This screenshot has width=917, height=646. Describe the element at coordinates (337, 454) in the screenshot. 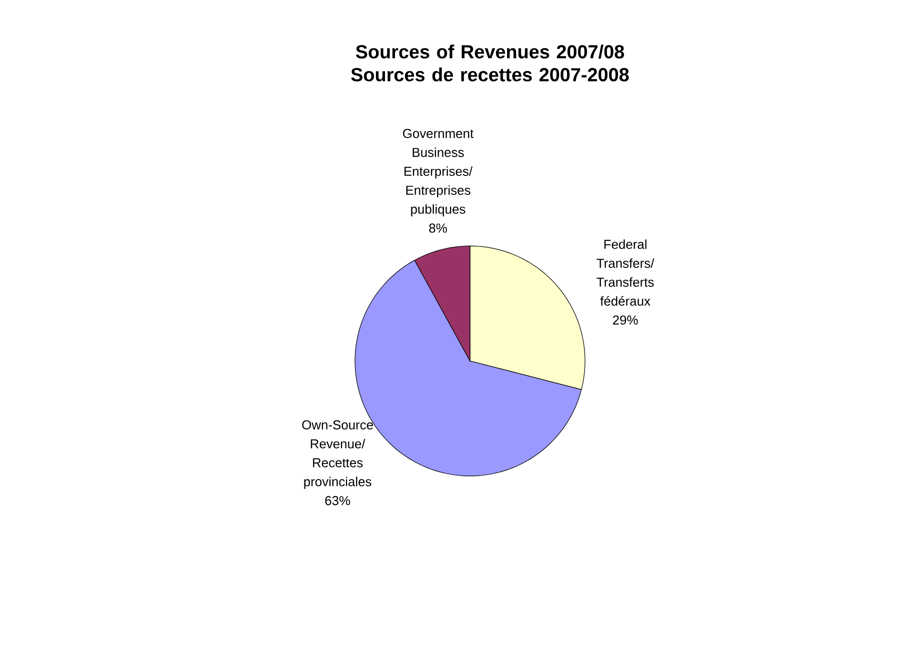

I see `slice-label: Own-Source Revenue/ Recettes provinciales` at that location.